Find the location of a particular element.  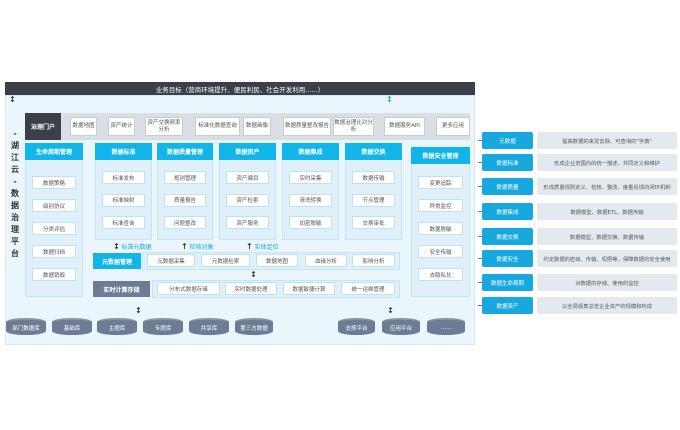

portal-head: 治理门户 is located at coordinates (43, 126).